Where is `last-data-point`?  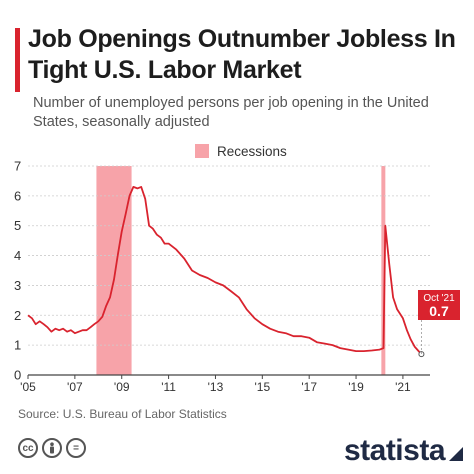
last-data-point is located at coordinates (421, 354).